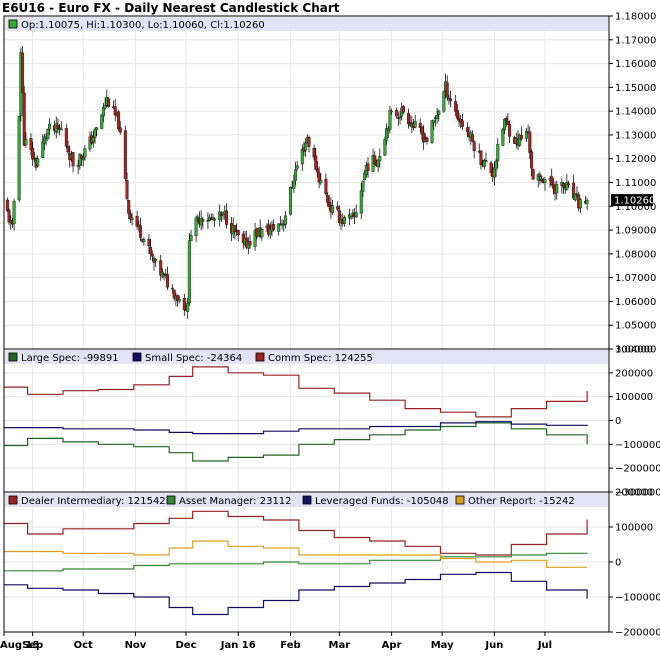  I want to click on series-asset-manager-line, so click(296, 562).